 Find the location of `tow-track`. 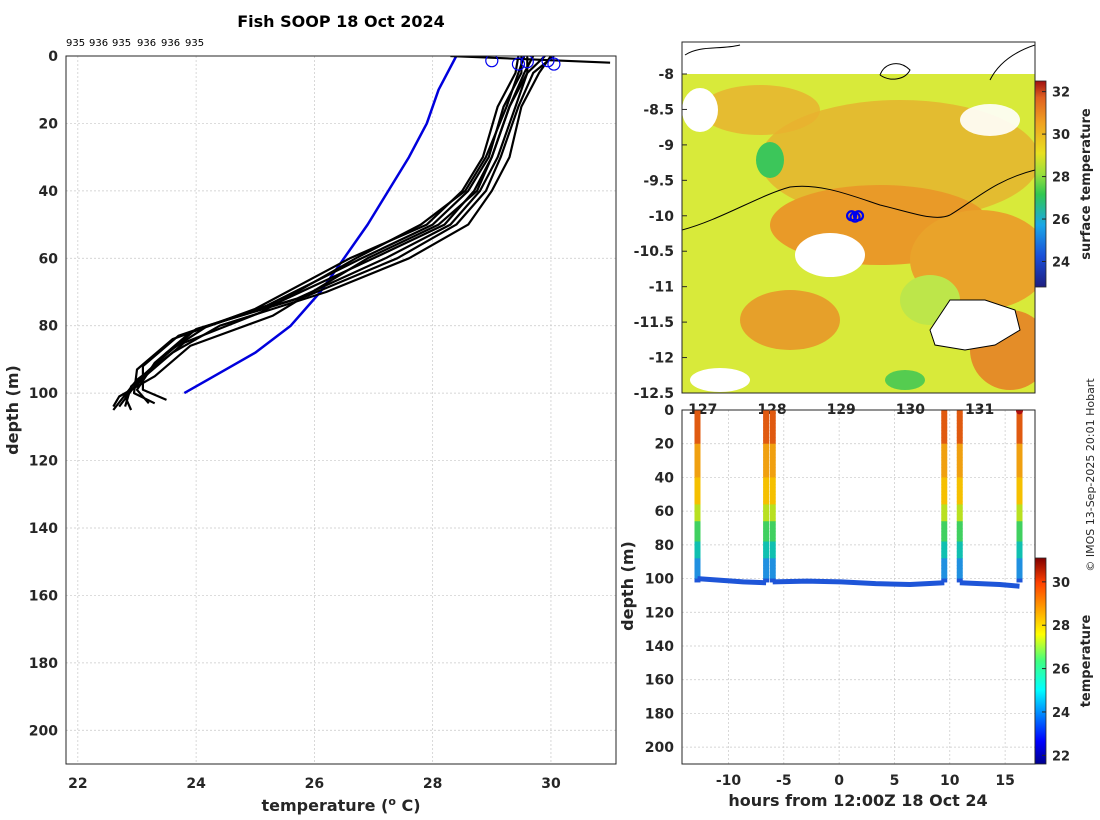

tow-track is located at coordinates (989, 584).